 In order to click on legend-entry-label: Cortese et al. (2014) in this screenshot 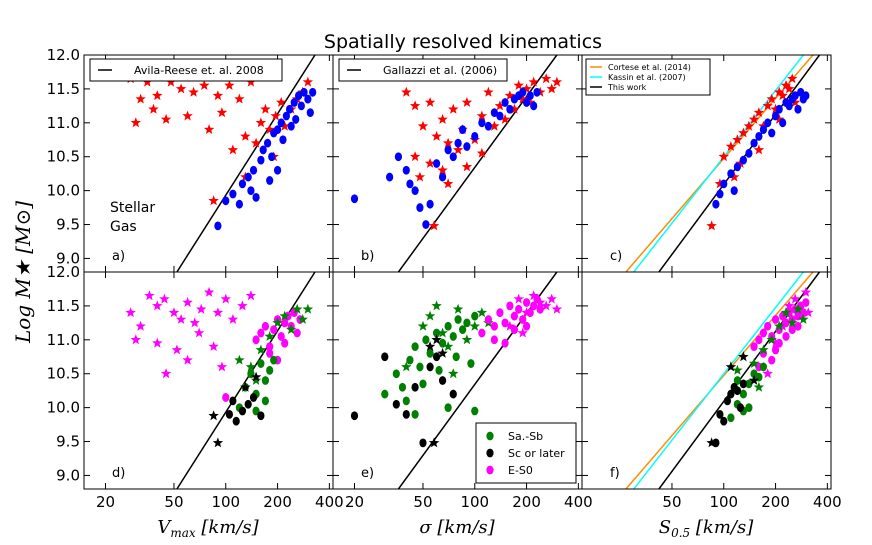, I will do `click(649, 67)`.